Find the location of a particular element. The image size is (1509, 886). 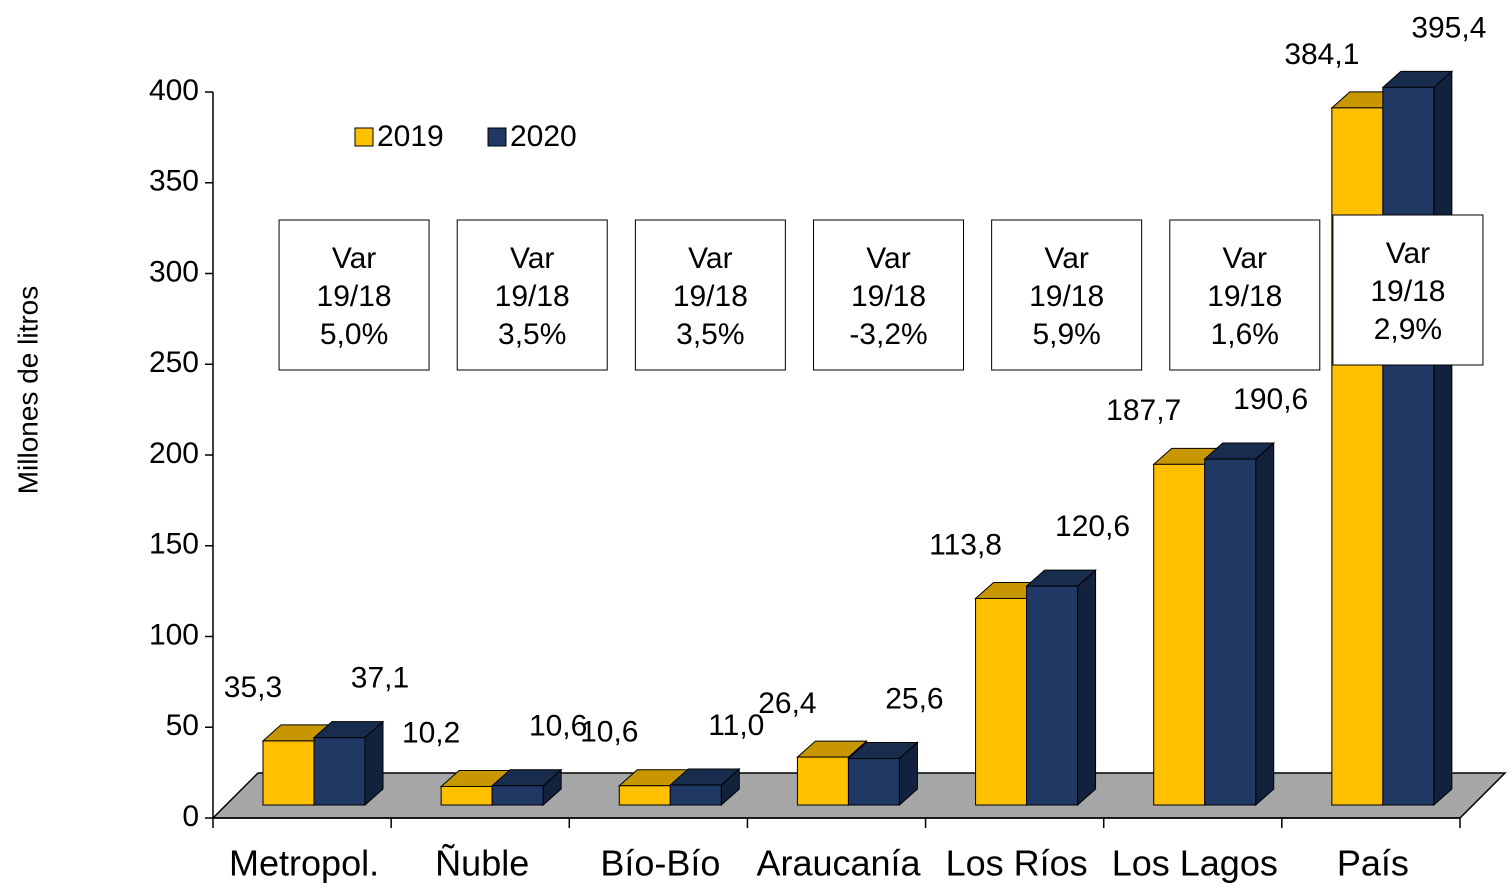

value-label: 384,1 is located at coordinates (1321, 54).